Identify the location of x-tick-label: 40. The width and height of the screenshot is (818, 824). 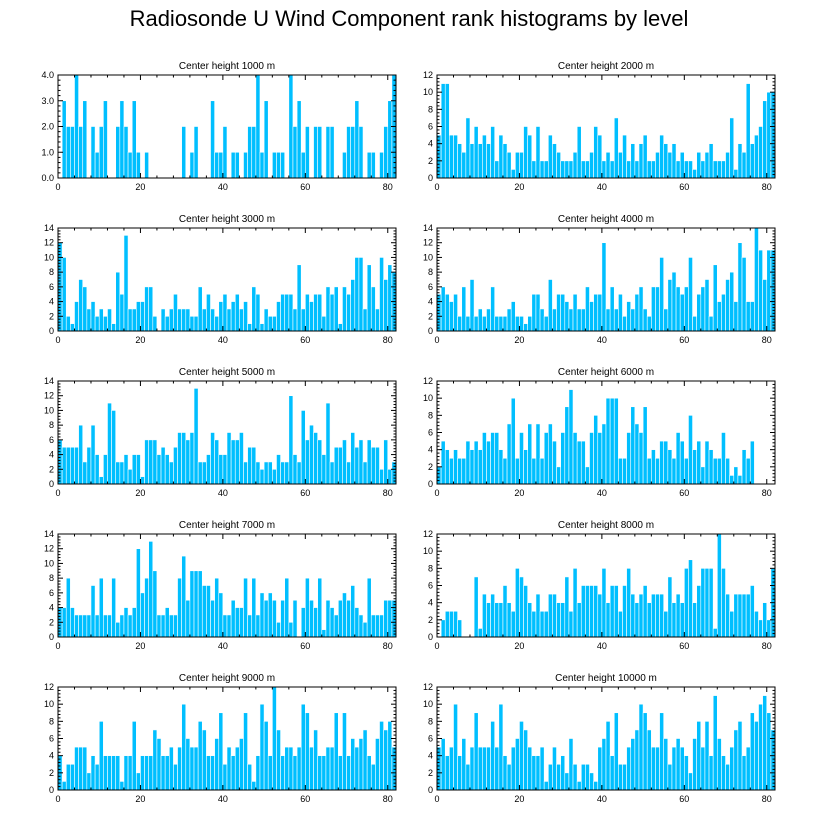
(223, 340).